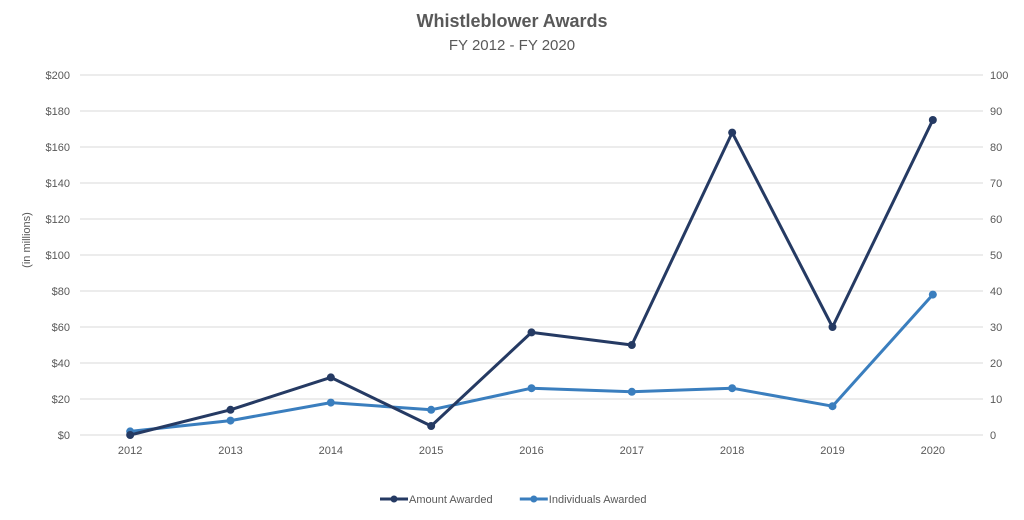 The image size is (1024, 520). I want to click on x-axis-ticks: 2012 2013 2014 2015 2016 2017 2018 2019 2020, so click(531, 451).